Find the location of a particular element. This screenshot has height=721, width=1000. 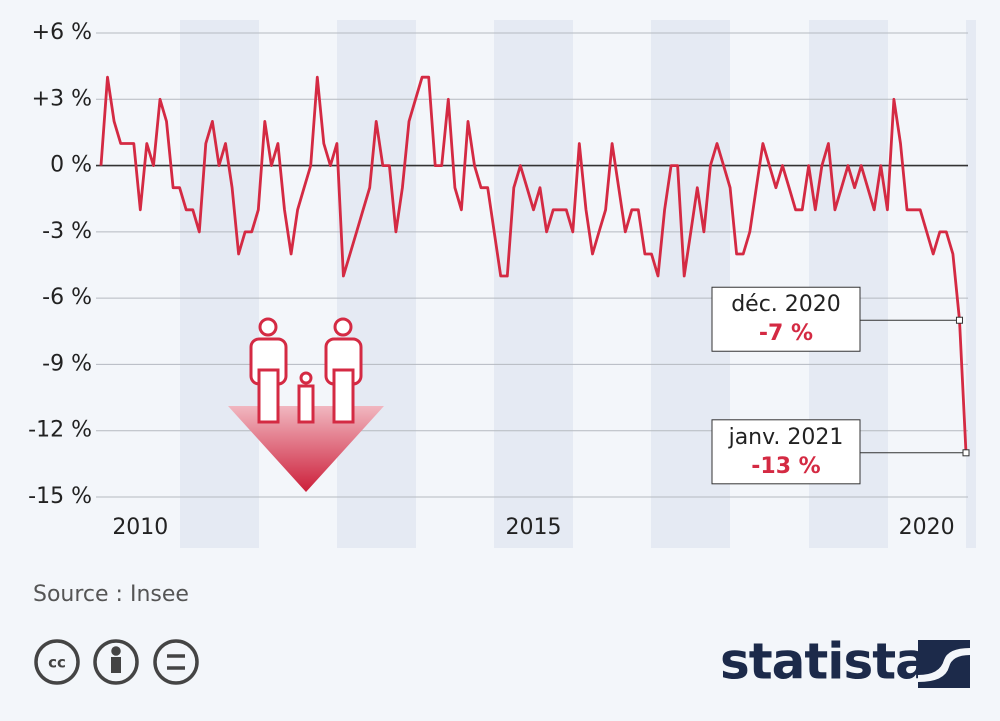

y-tick-label: -9 % is located at coordinates (67, 363).